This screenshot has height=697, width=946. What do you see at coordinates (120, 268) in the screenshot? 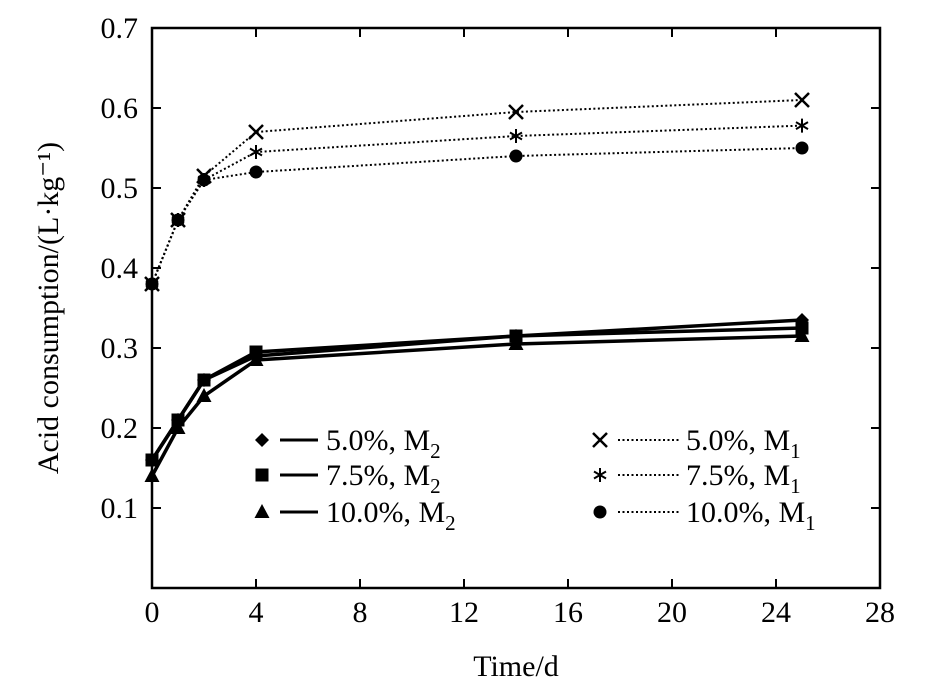
I see `y-tick-label: 0.4` at bounding box center [120, 268].